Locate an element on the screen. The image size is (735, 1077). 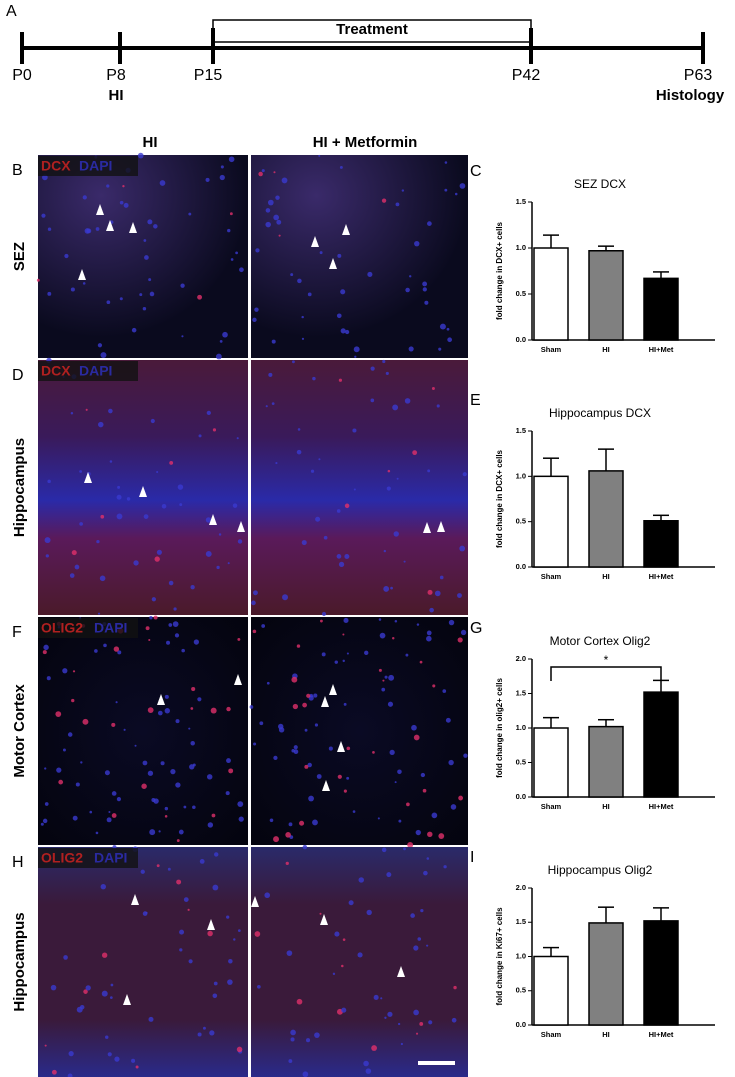
column-header: HI + Metformin is located at coordinates (365, 142).